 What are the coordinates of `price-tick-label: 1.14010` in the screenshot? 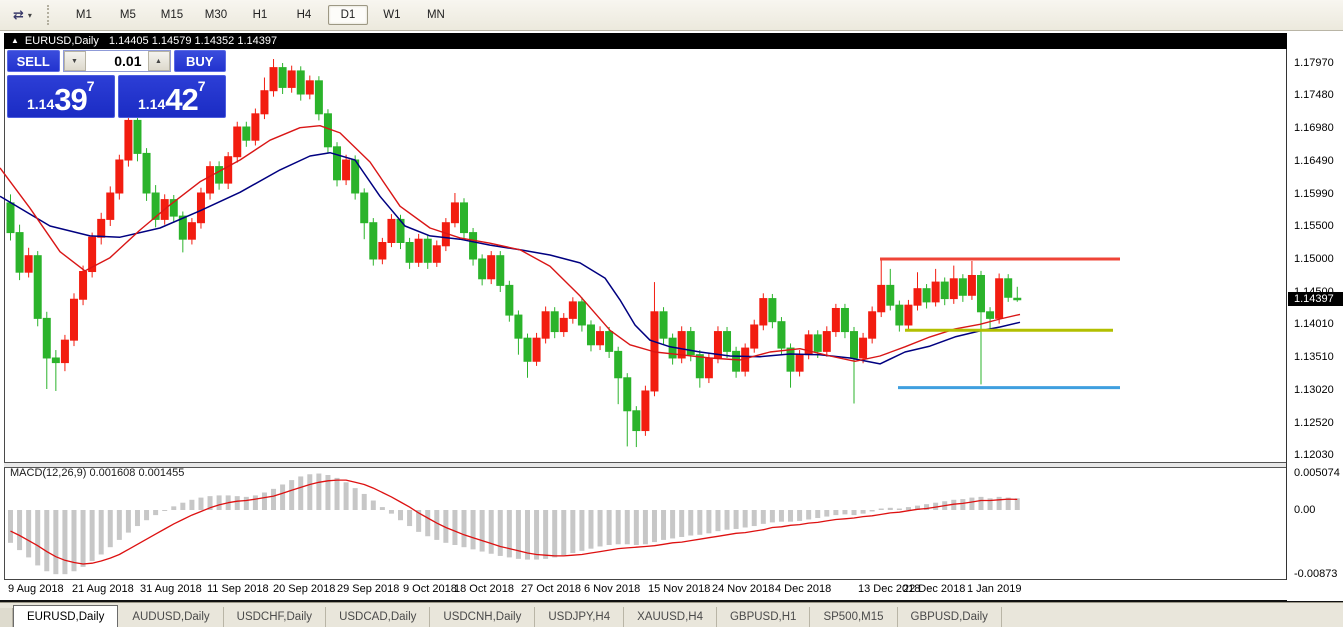 It's located at (1314, 324).